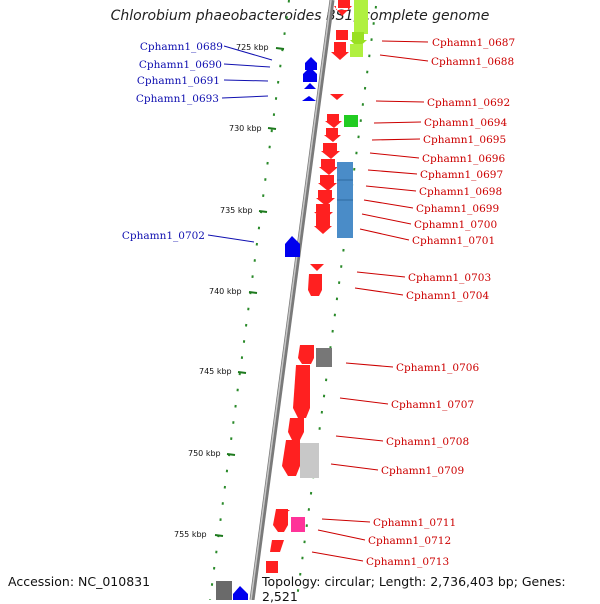 The image size is (600, 604). I want to click on accession-text: Accession: NC_010831, so click(79, 581).